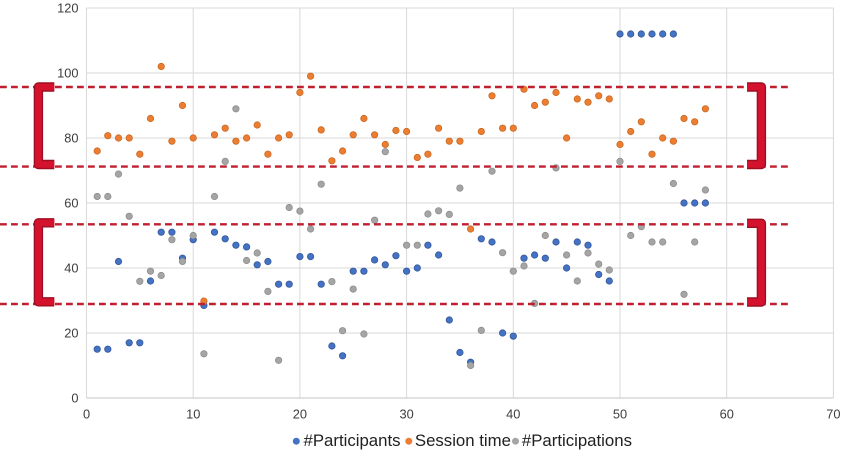 The image size is (850, 456). Describe the element at coordinates (352, 440) in the screenshot. I see `svg-text: #Participants` at that location.